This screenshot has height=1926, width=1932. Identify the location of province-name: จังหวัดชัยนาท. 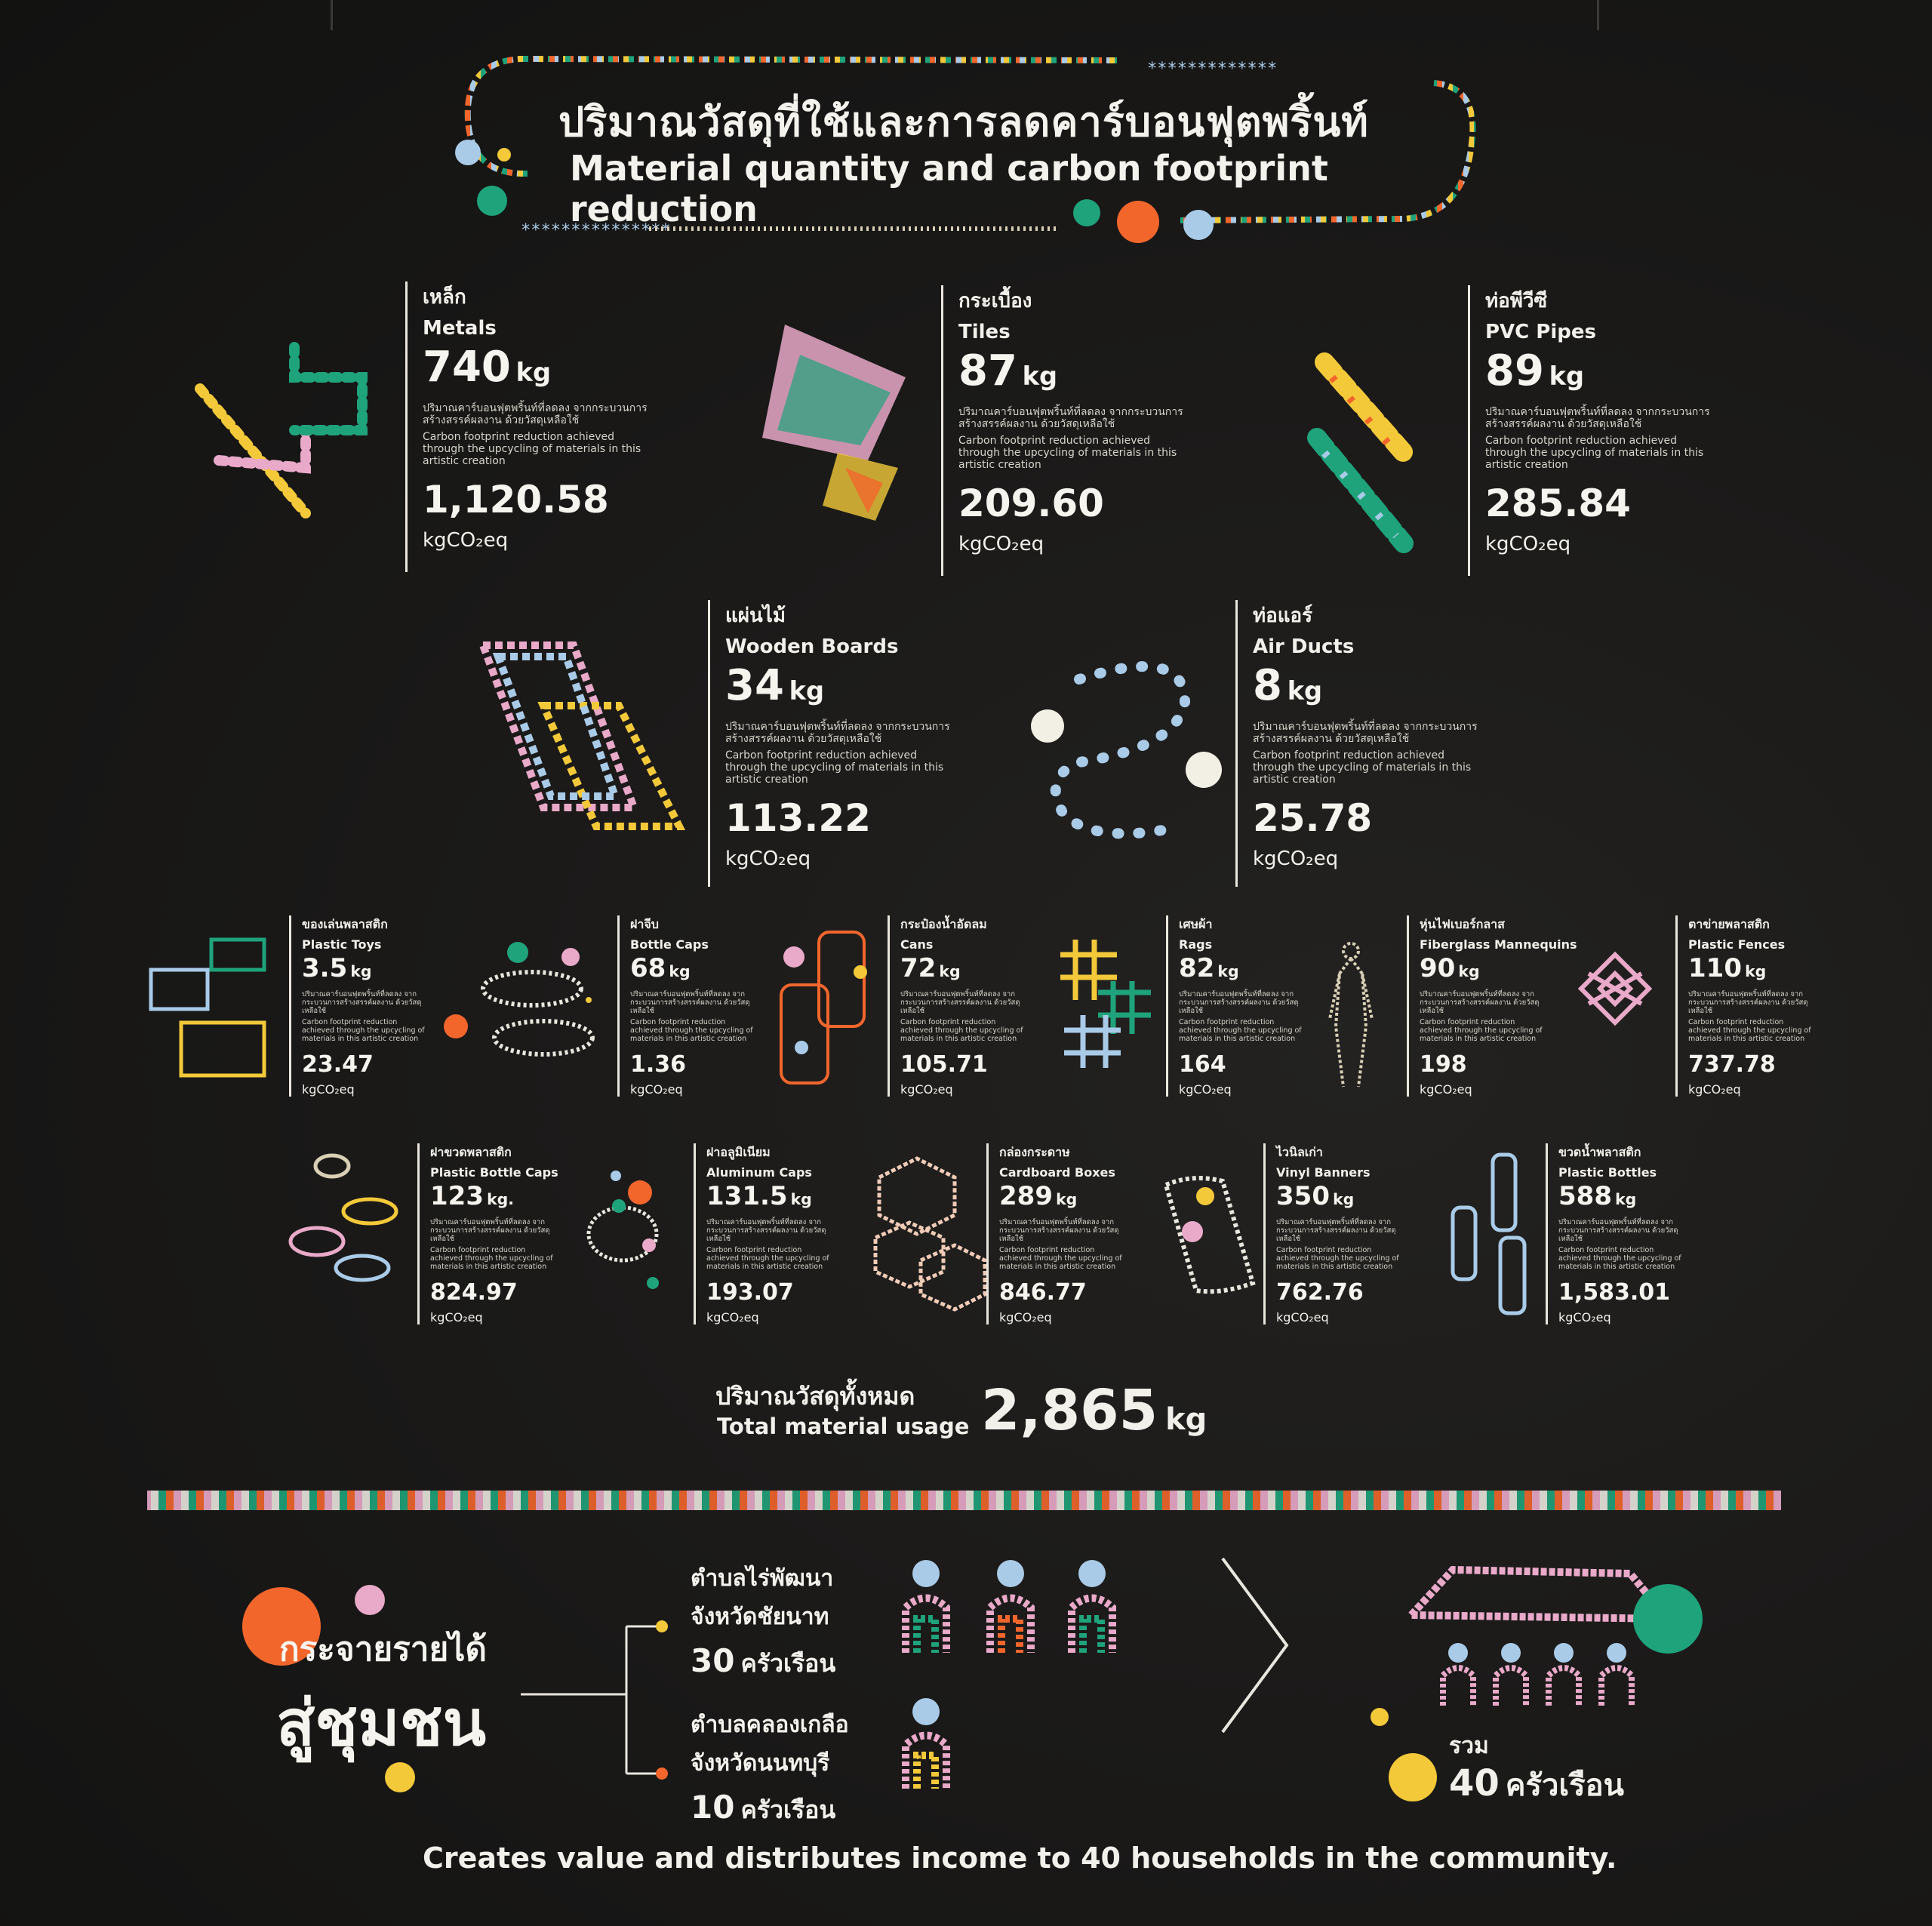
(760, 1617).